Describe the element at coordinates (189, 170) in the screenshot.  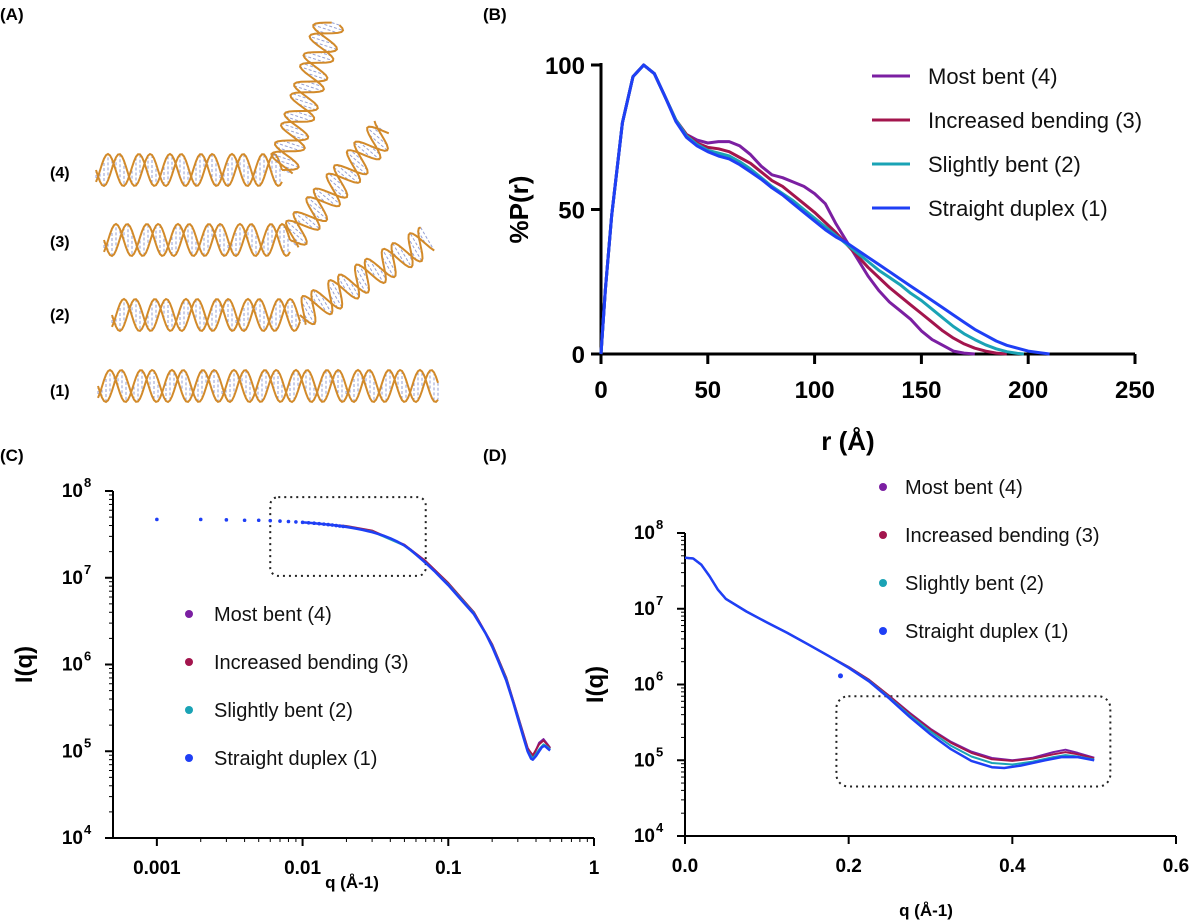
I see `helix-4-segment-1-strand-b` at that location.